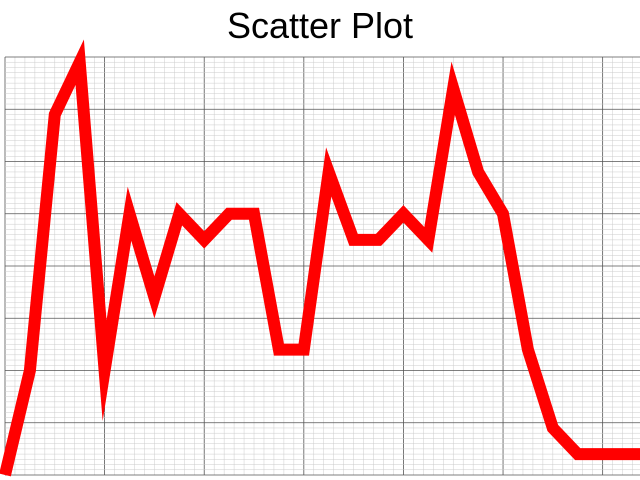 This screenshot has height=480, width=640. What do you see at coordinates (320, 25) in the screenshot?
I see `chart-title: Scatter Plot` at bounding box center [320, 25].